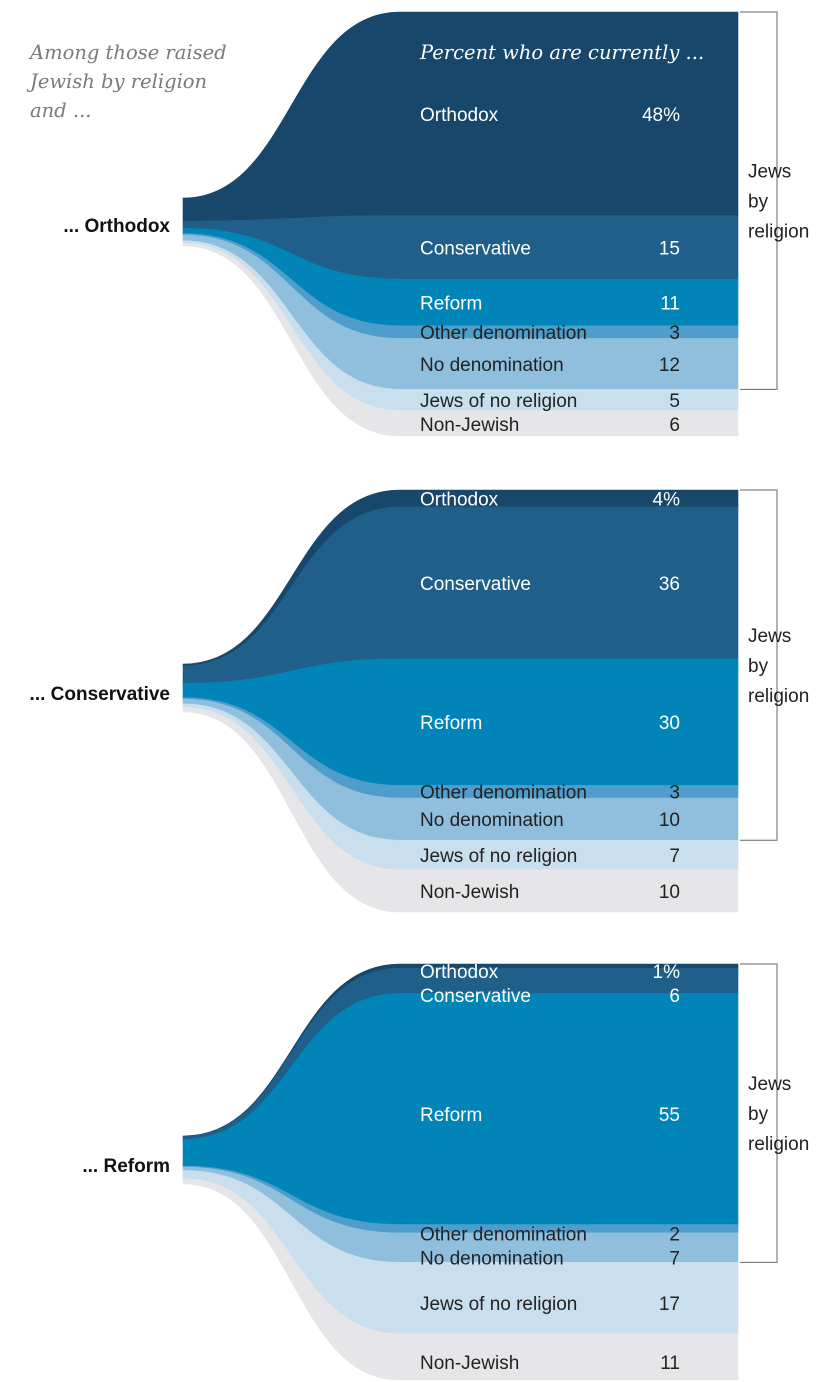 The width and height of the screenshot is (825, 1382). What do you see at coordinates (669, 723) in the screenshot?
I see `value-label-reform: 30` at bounding box center [669, 723].